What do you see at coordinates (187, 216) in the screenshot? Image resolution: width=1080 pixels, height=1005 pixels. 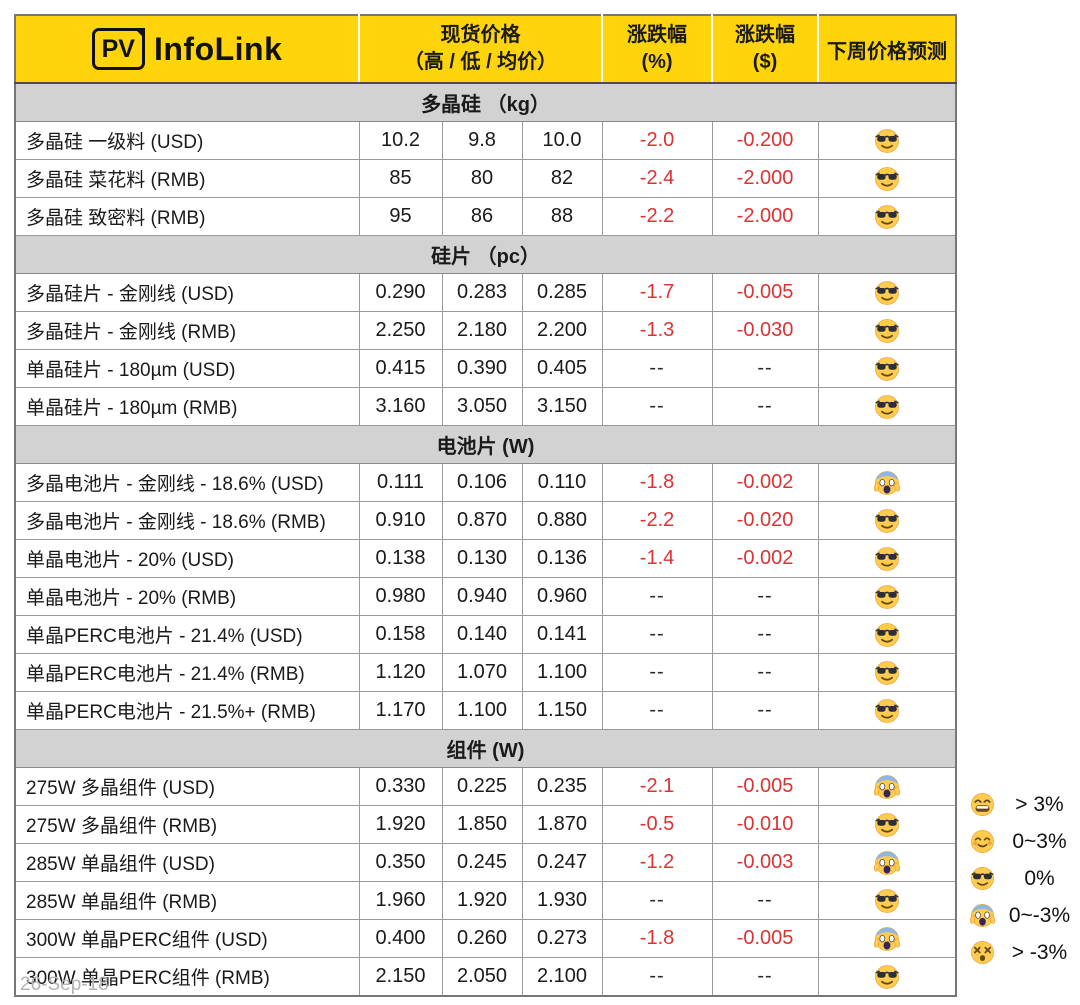 I see `product-name-cell: 多晶硅 致密料 (RMB)` at bounding box center [187, 216].